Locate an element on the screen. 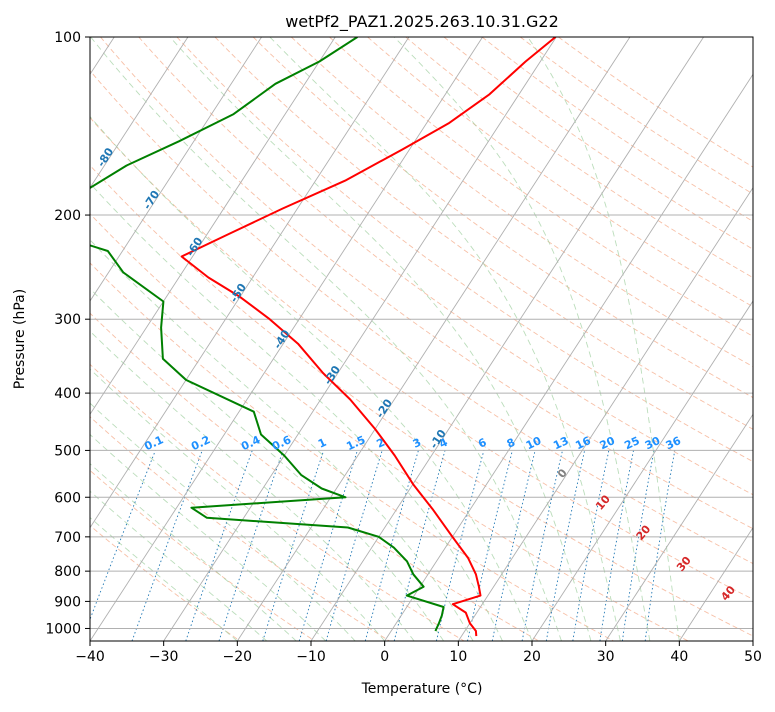 The width and height of the screenshot is (775, 712). x-tick-label: 0 is located at coordinates (384, 657).